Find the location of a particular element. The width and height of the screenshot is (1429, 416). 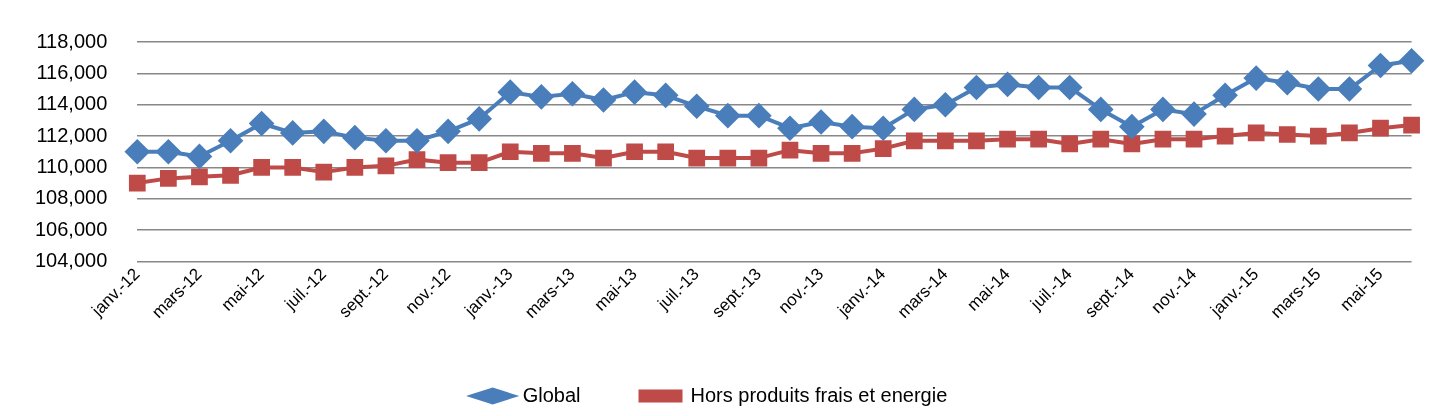

y-tick-label: 112,000 is located at coordinates (72, 134).